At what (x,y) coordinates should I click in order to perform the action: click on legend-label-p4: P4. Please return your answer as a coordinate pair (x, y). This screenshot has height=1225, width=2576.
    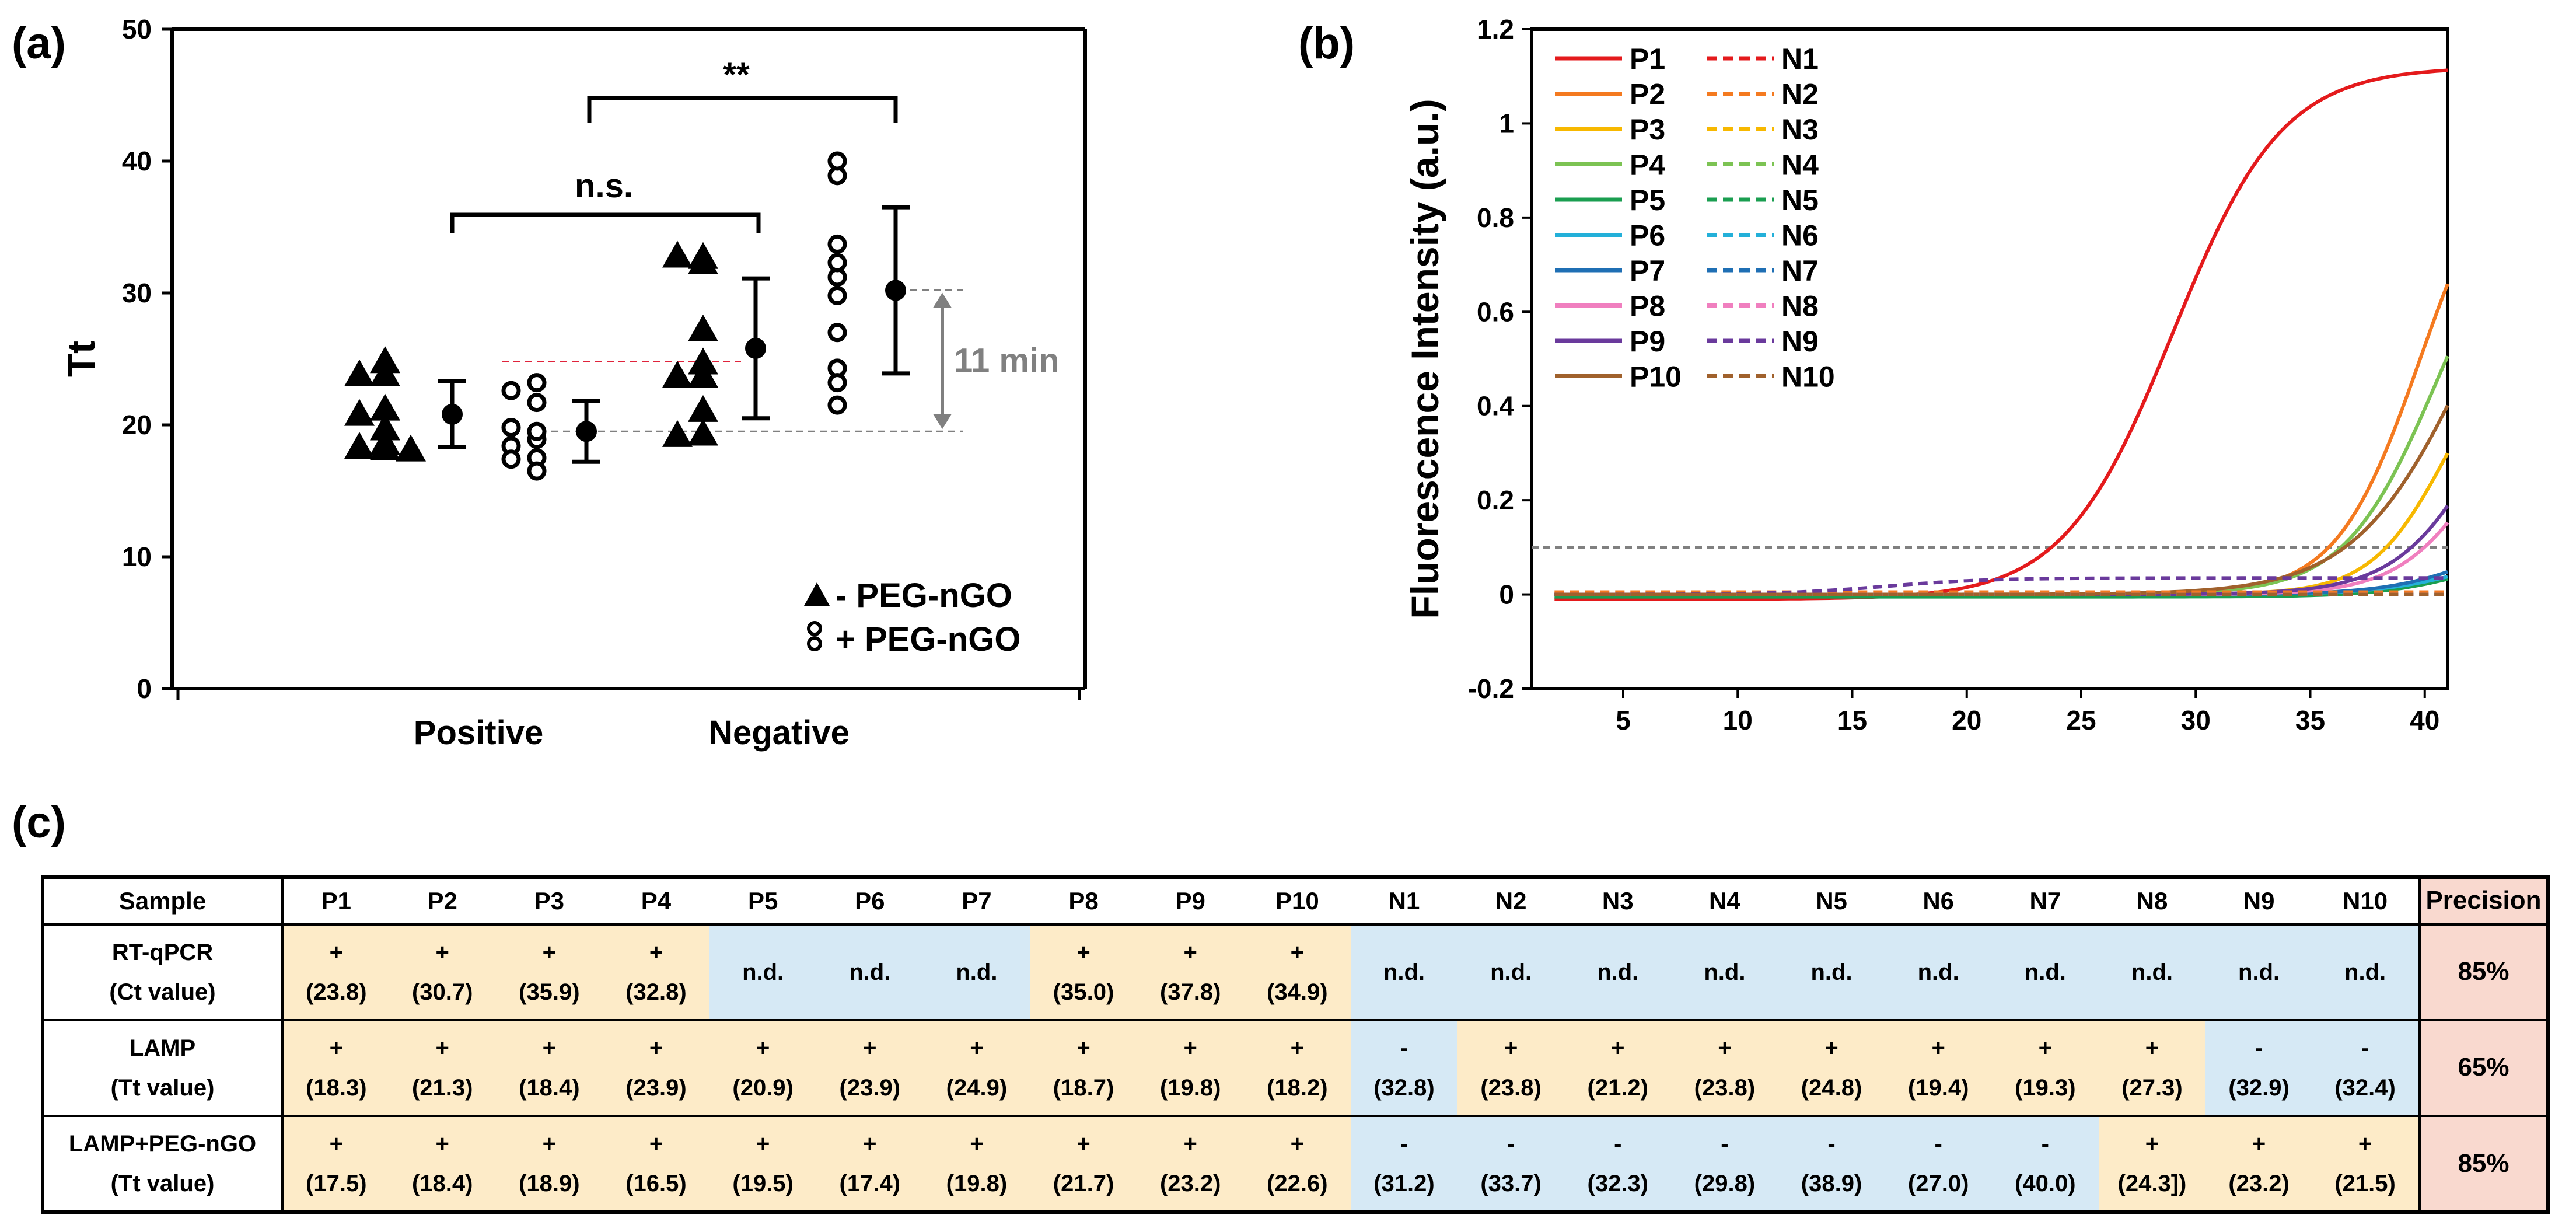
    Looking at the image, I should click on (1647, 165).